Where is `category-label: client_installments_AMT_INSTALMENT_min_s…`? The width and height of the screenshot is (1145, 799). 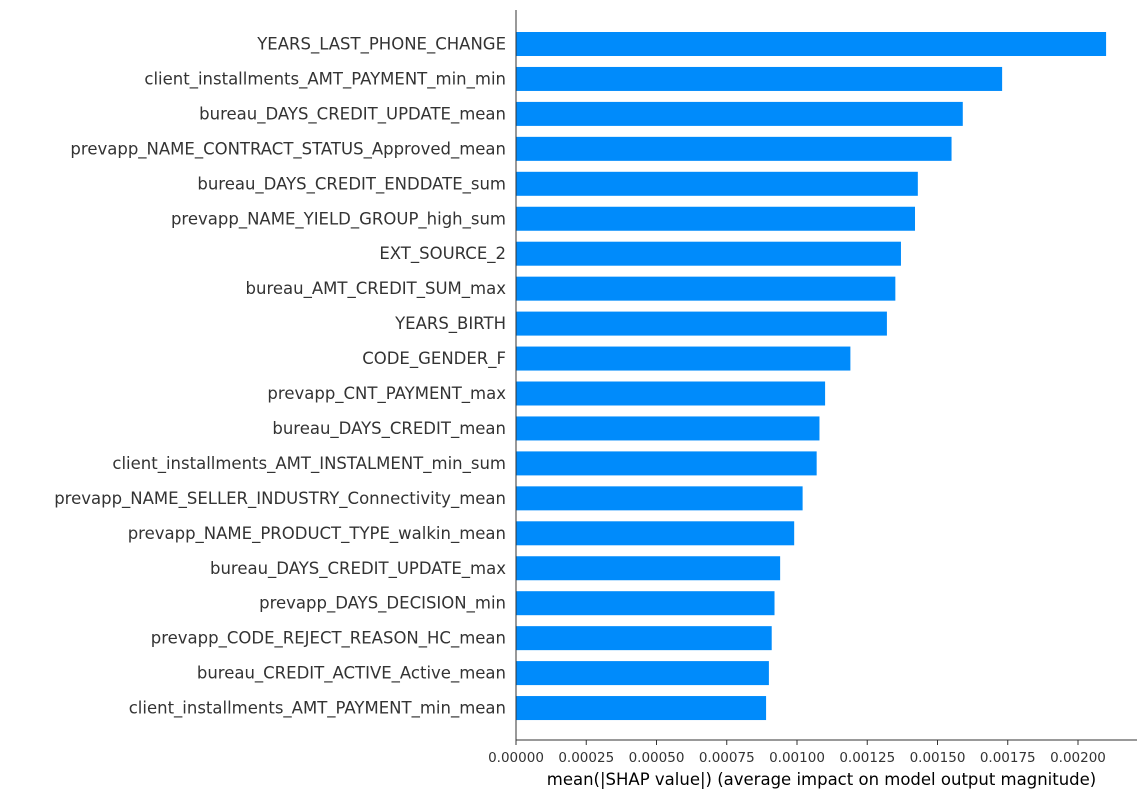 category-label: client_installments_AMT_INSTALMENT_min_s… is located at coordinates (309, 464).